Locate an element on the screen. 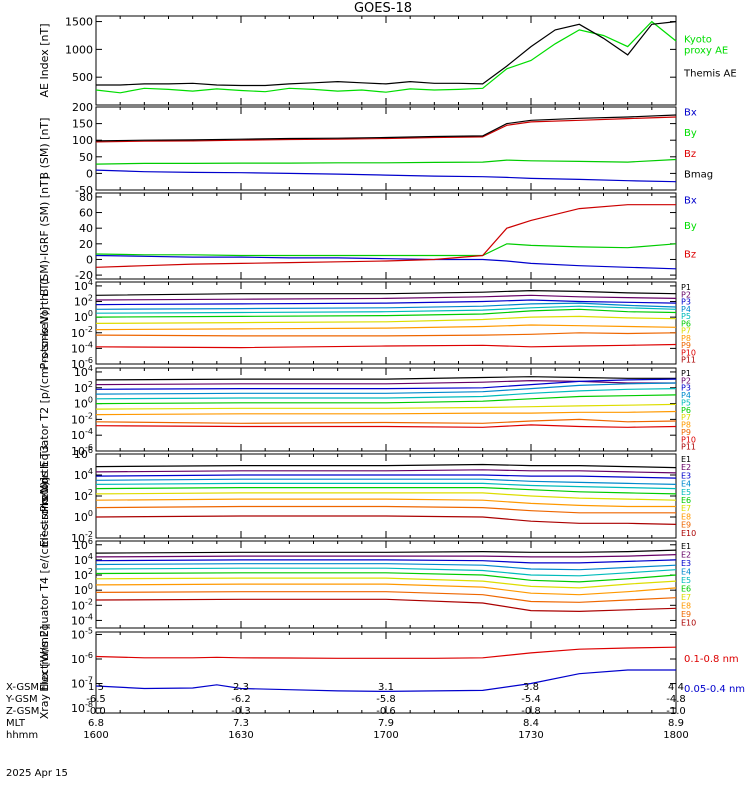 The image size is (750, 800). y-tick-label: 10⁻⁶ is located at coordinates (82, 658).